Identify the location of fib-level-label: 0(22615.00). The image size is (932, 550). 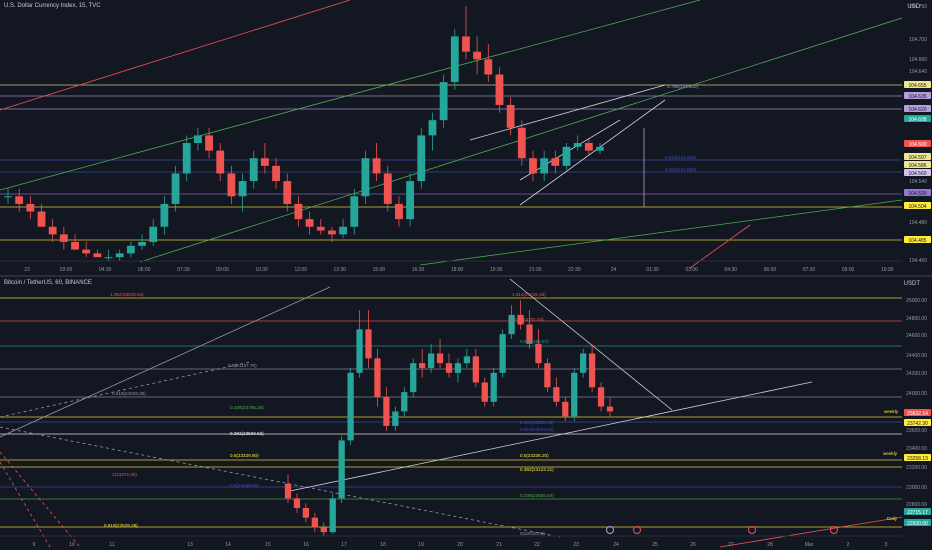
(532, 533).